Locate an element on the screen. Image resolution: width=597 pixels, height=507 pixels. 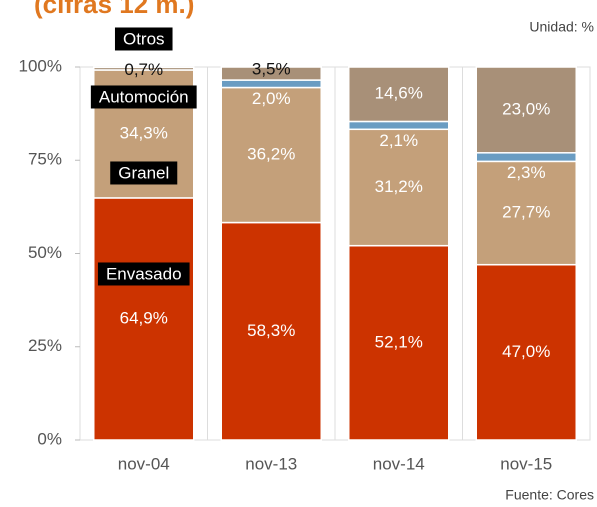
x-tick-label: nov-13 is located at coordinates (271, 463).